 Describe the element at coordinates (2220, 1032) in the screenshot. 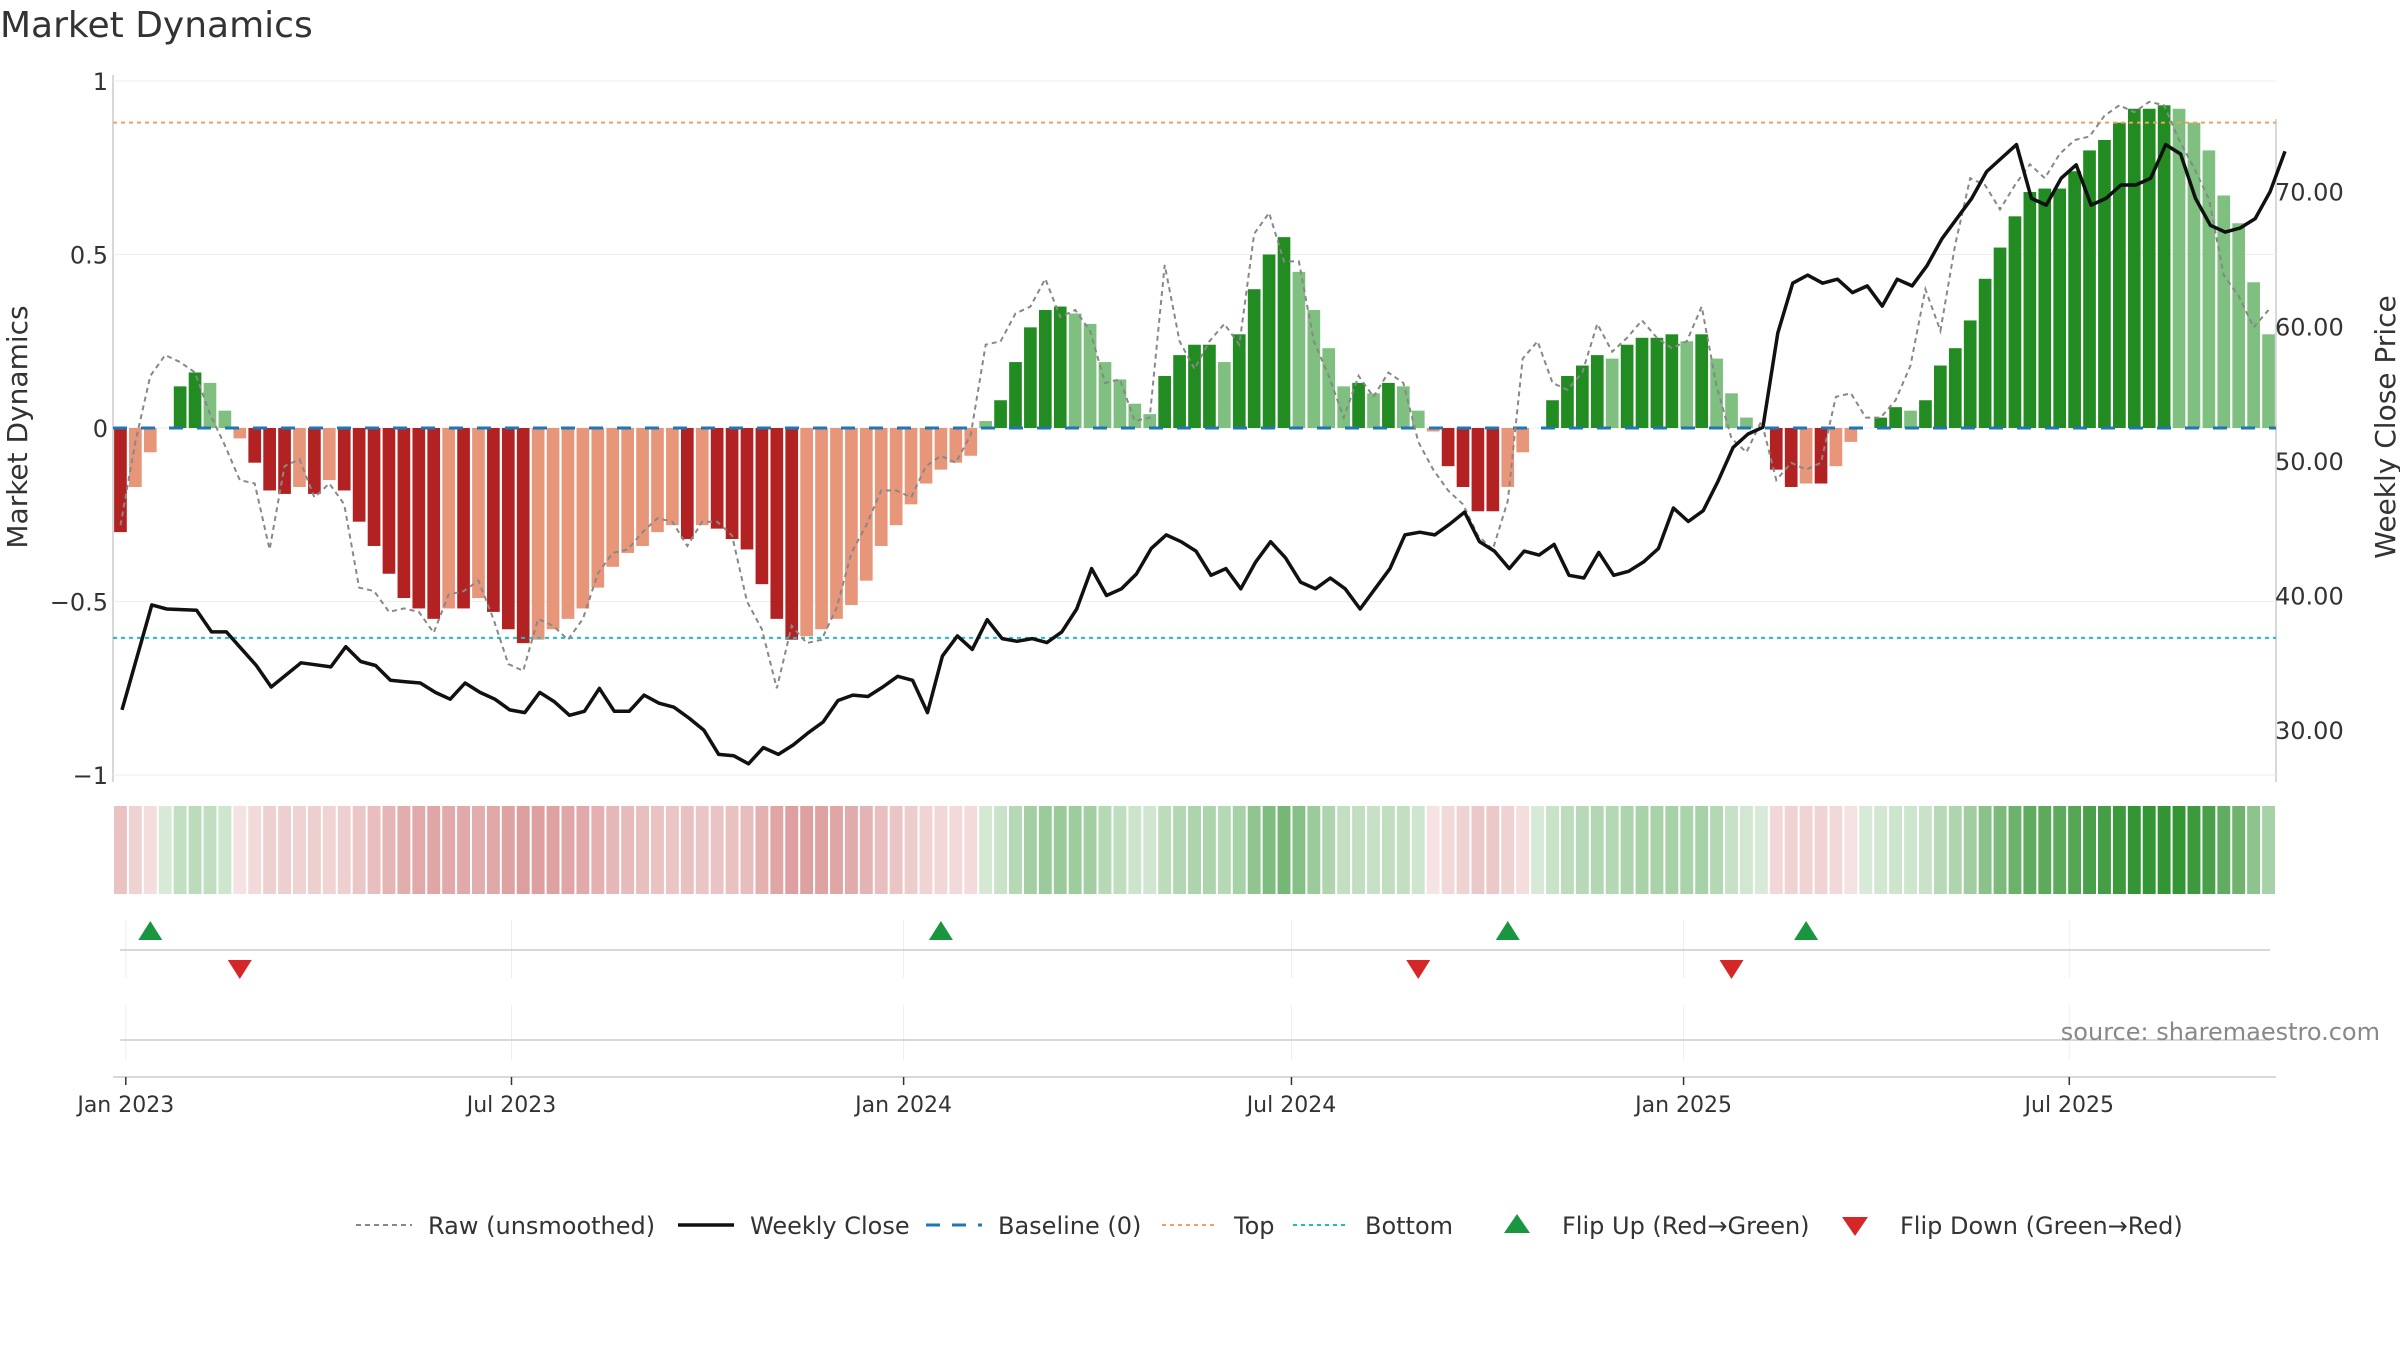

I see `source-note: source: sharemaestro.com` at that location.